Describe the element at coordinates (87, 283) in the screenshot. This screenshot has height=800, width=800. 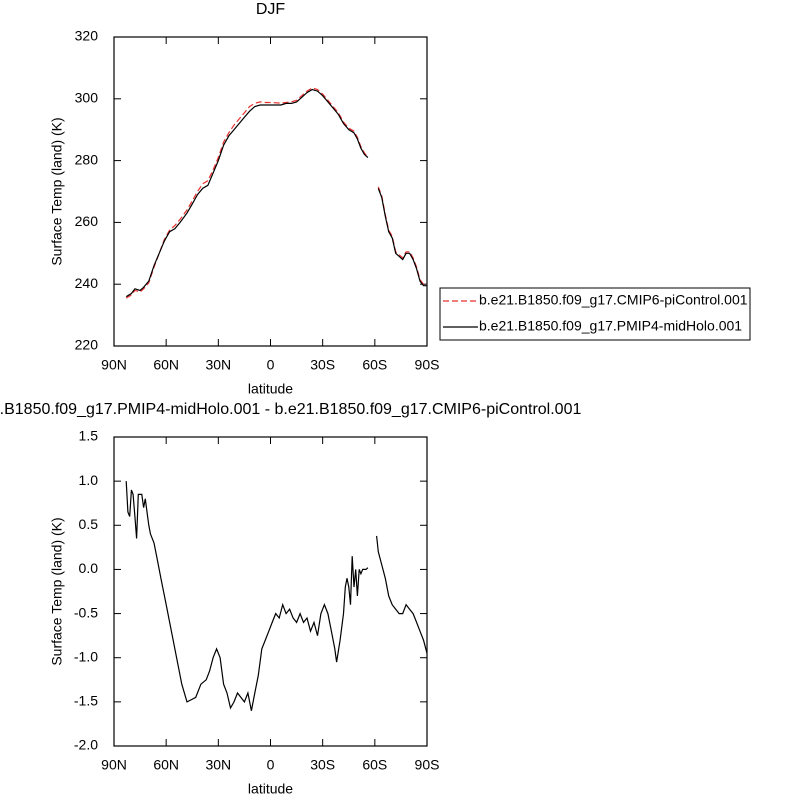
I see `y-tick-label: 240` at that location.